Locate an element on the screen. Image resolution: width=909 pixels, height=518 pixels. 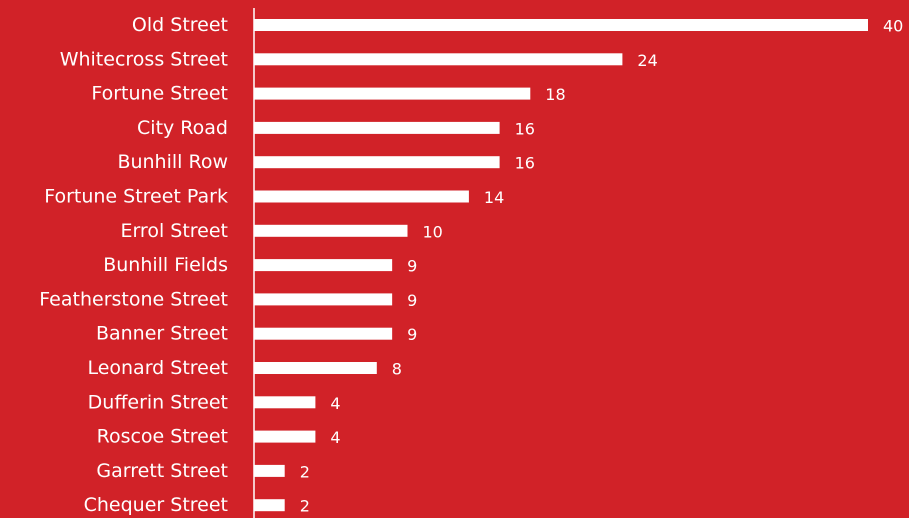
bar-errol-street is located at coordinates (331, 230).